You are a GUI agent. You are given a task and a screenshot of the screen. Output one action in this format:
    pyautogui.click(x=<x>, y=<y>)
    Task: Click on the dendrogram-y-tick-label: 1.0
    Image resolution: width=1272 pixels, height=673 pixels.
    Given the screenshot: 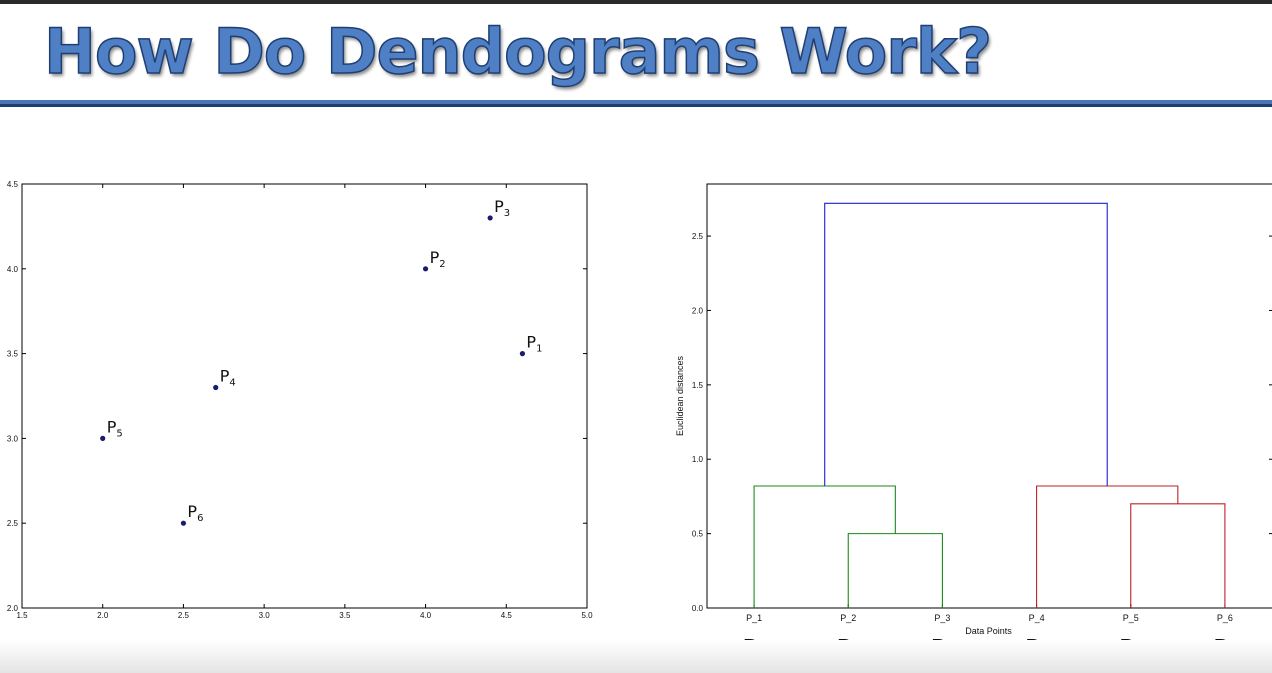 What is the action you would take?
    pyautogui.click(x=698, y=459)
    